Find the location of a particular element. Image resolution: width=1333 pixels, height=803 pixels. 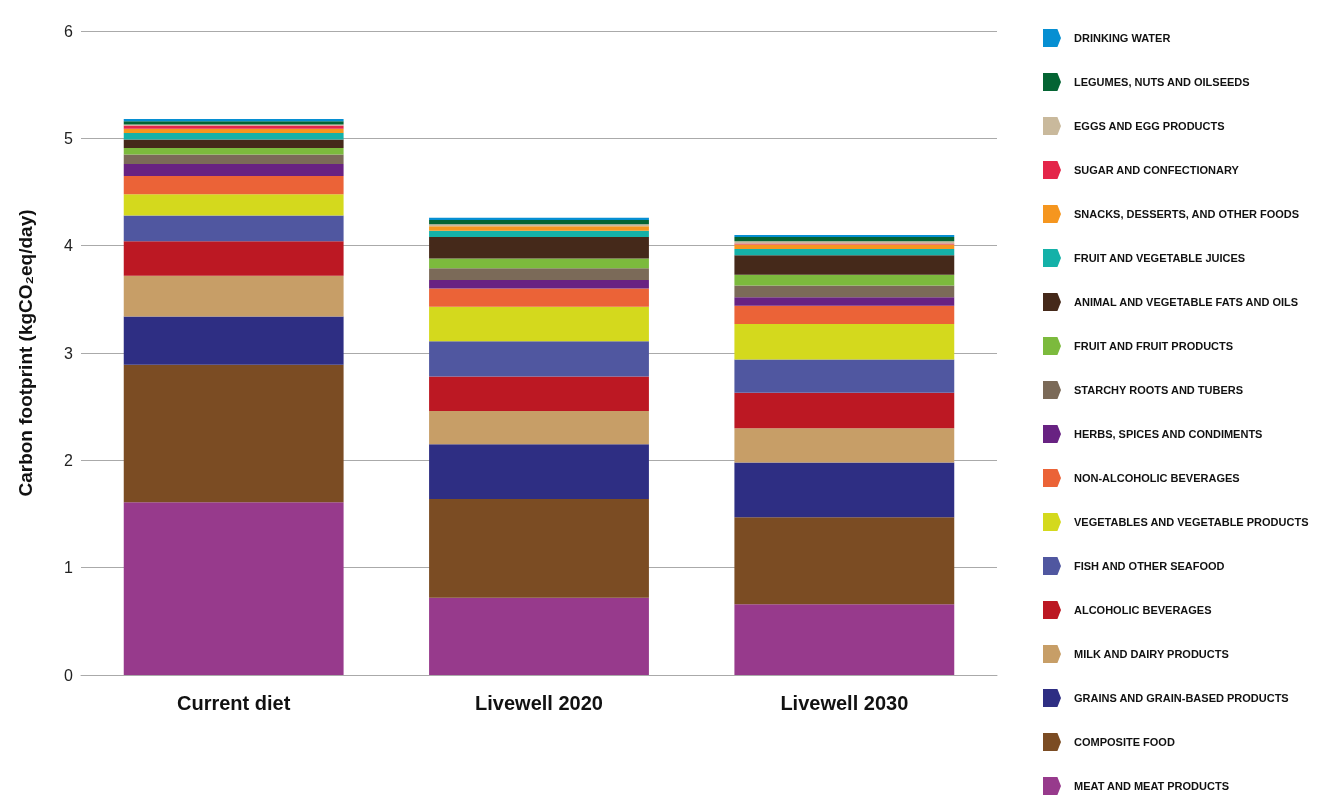

legend-label: FRUIT AND FRUIT PRODUCTS is located at coordinates (1154, 346).